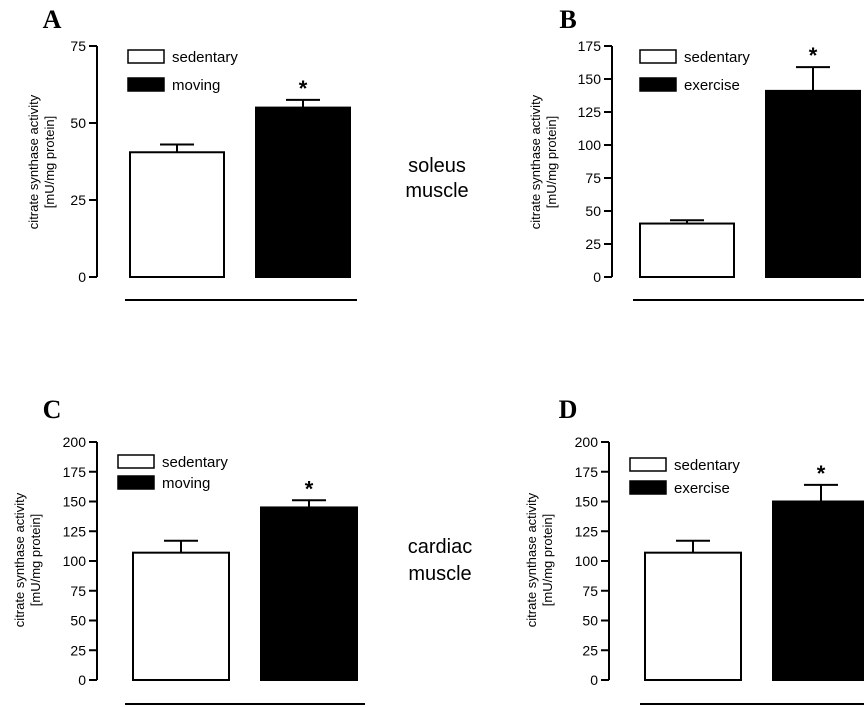  What do you see at coordinates (593, 178) in the screenshot?
I see `y-tick-label-b-75: 75` at bounding box center [593, 178].